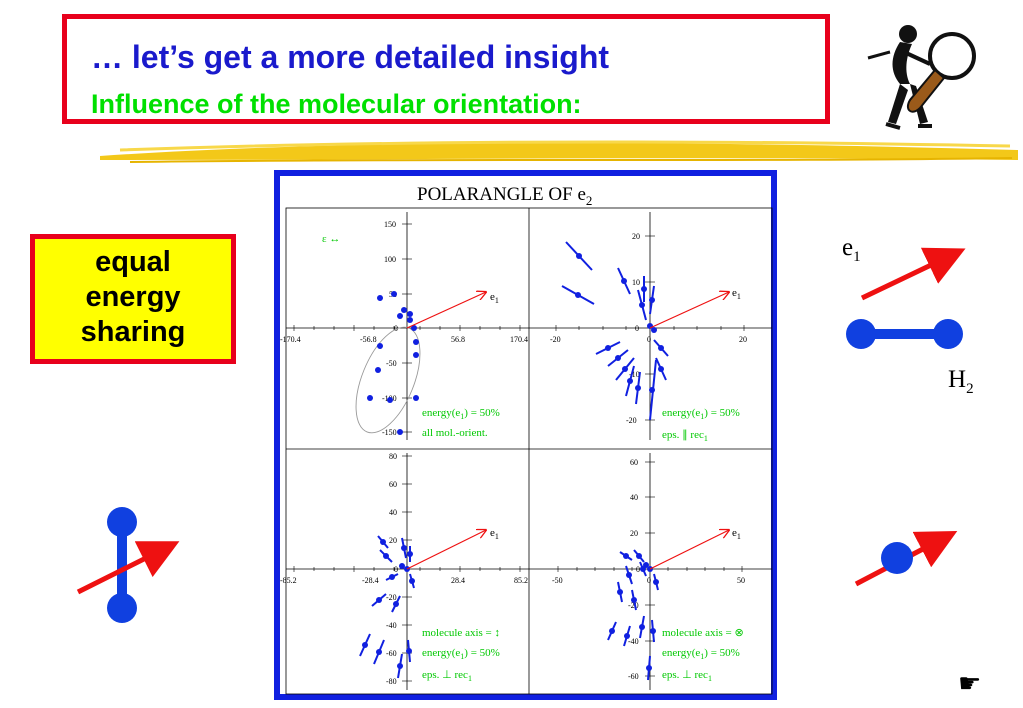 The height and width of the screenshot is (708, 1023). I want to click on svg-text: 10, so click(636, 282).